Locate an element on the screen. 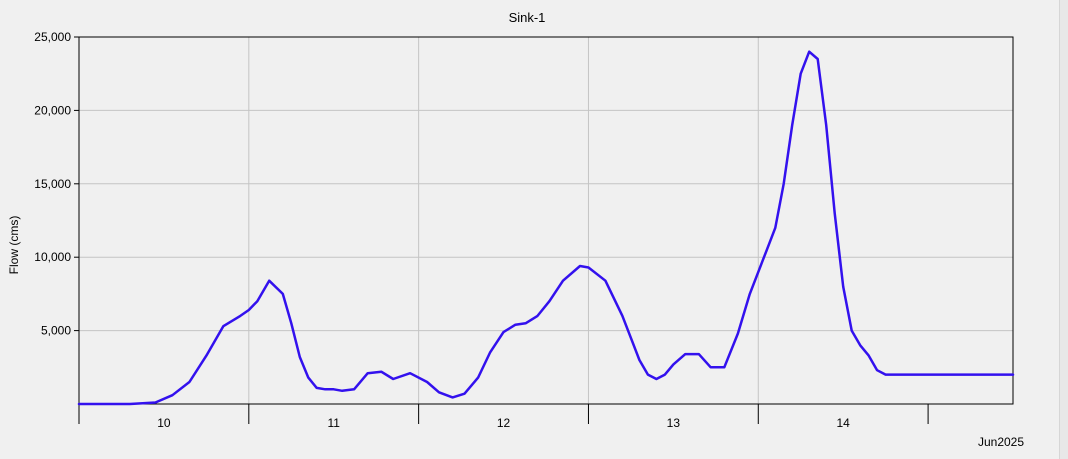  period-label: Jun2025 is located at coordinates (1001, 442).